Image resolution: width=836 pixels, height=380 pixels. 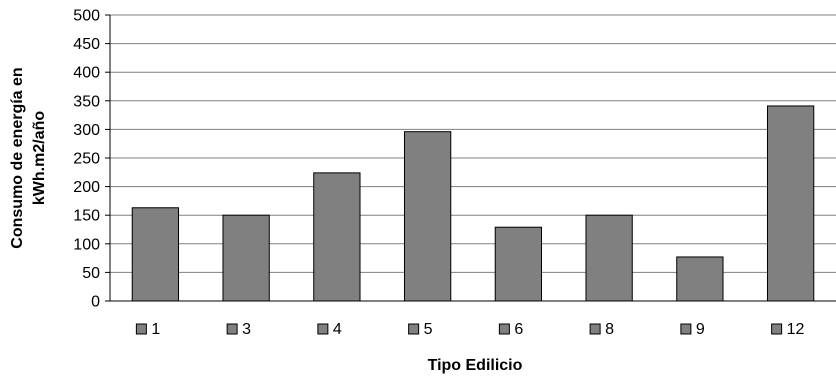 What do you see at coordinates (796, 329) in the screenshot?
I see `legend-label-12: 12` at bounding box center [796, 329].